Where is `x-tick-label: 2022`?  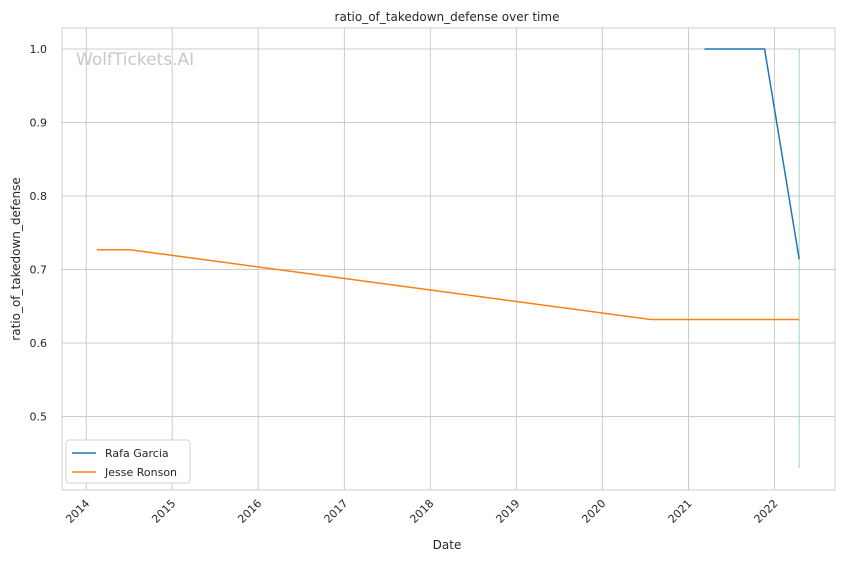 x-tick-label: 2022 is located at coordinates (766, 511).